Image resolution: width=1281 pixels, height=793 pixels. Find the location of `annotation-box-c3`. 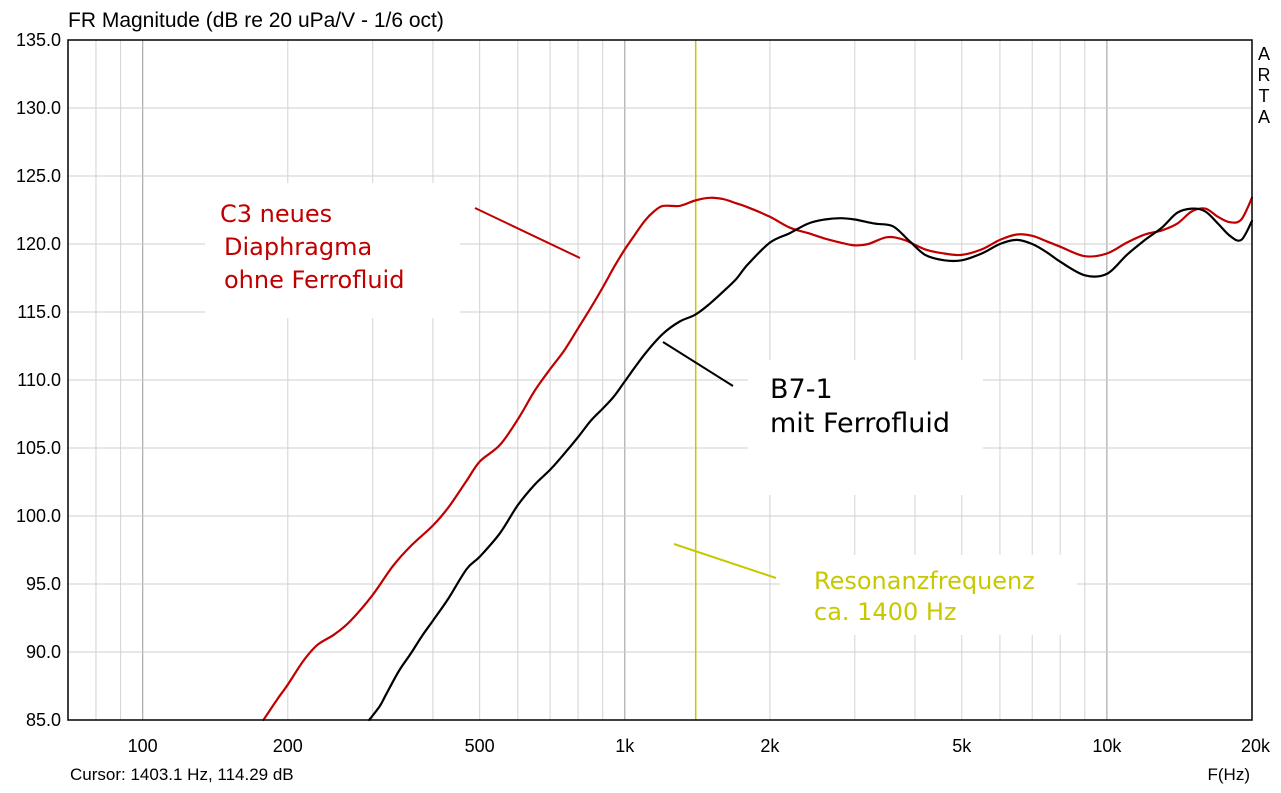

annotation-box-c3 is located at coordinates (332, 250).